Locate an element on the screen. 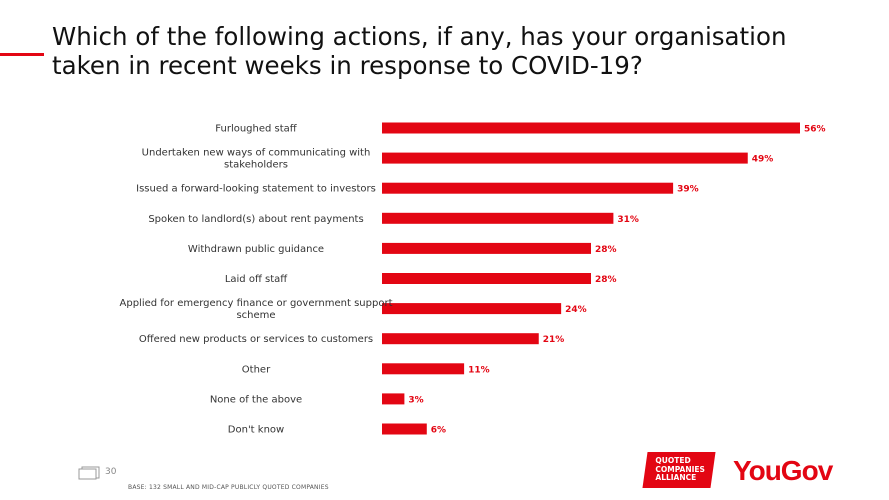 This screenshot has width=889, height=500. bar-value-label: 11% is located at coordinates (479, 370).